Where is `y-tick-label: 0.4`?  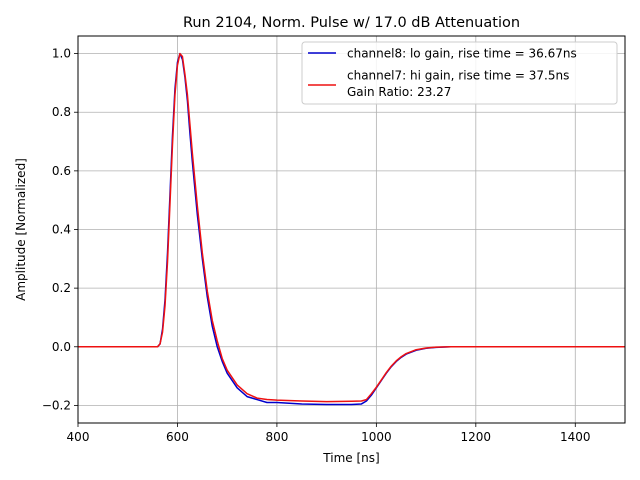 y-tick-label: 0.4 is located at coordinates (61, 230).